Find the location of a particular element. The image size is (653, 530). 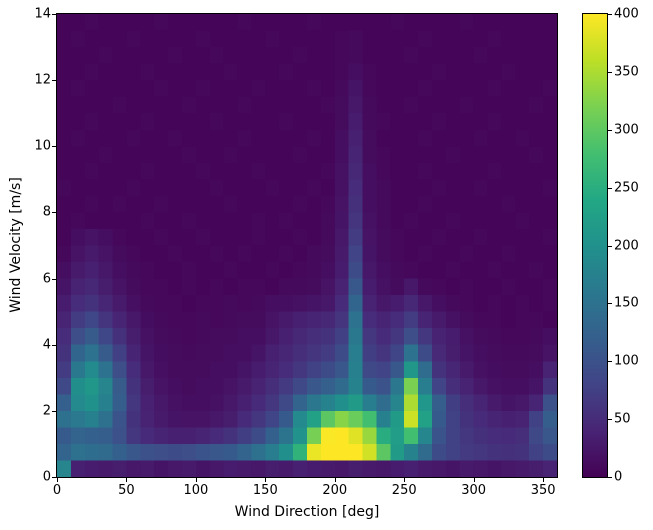

y-tick-label: 12 is located at coordinates (42, 80).